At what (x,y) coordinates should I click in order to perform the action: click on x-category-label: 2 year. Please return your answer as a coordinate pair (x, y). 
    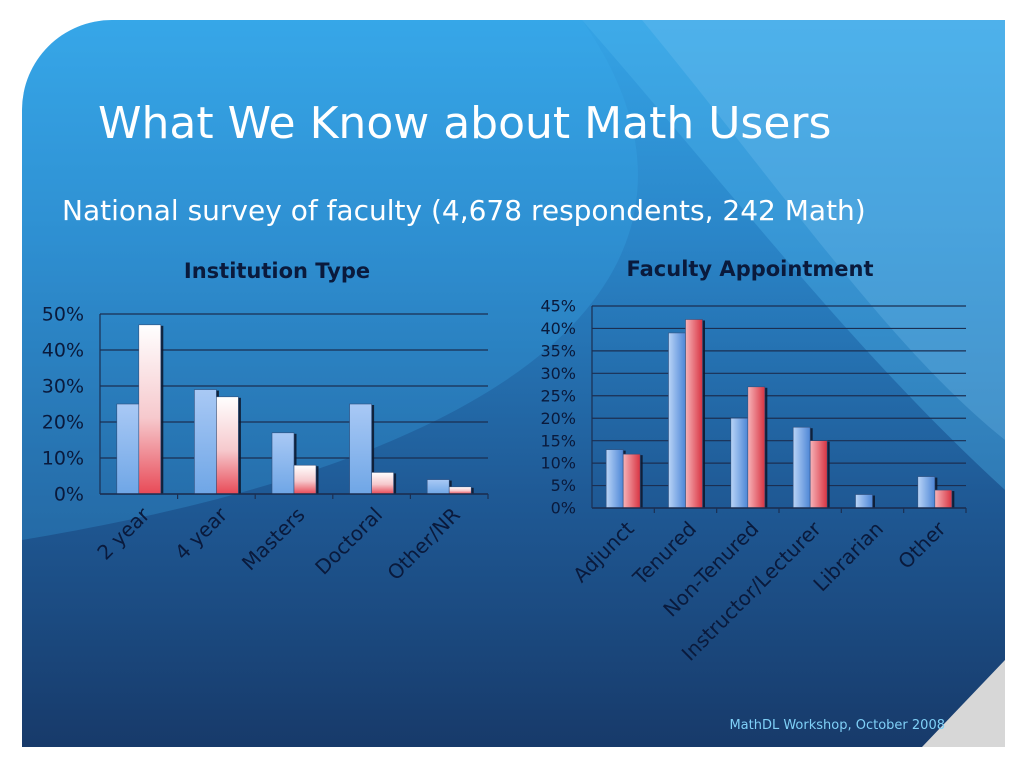
    Looking at the image, I should click on (123, 533).